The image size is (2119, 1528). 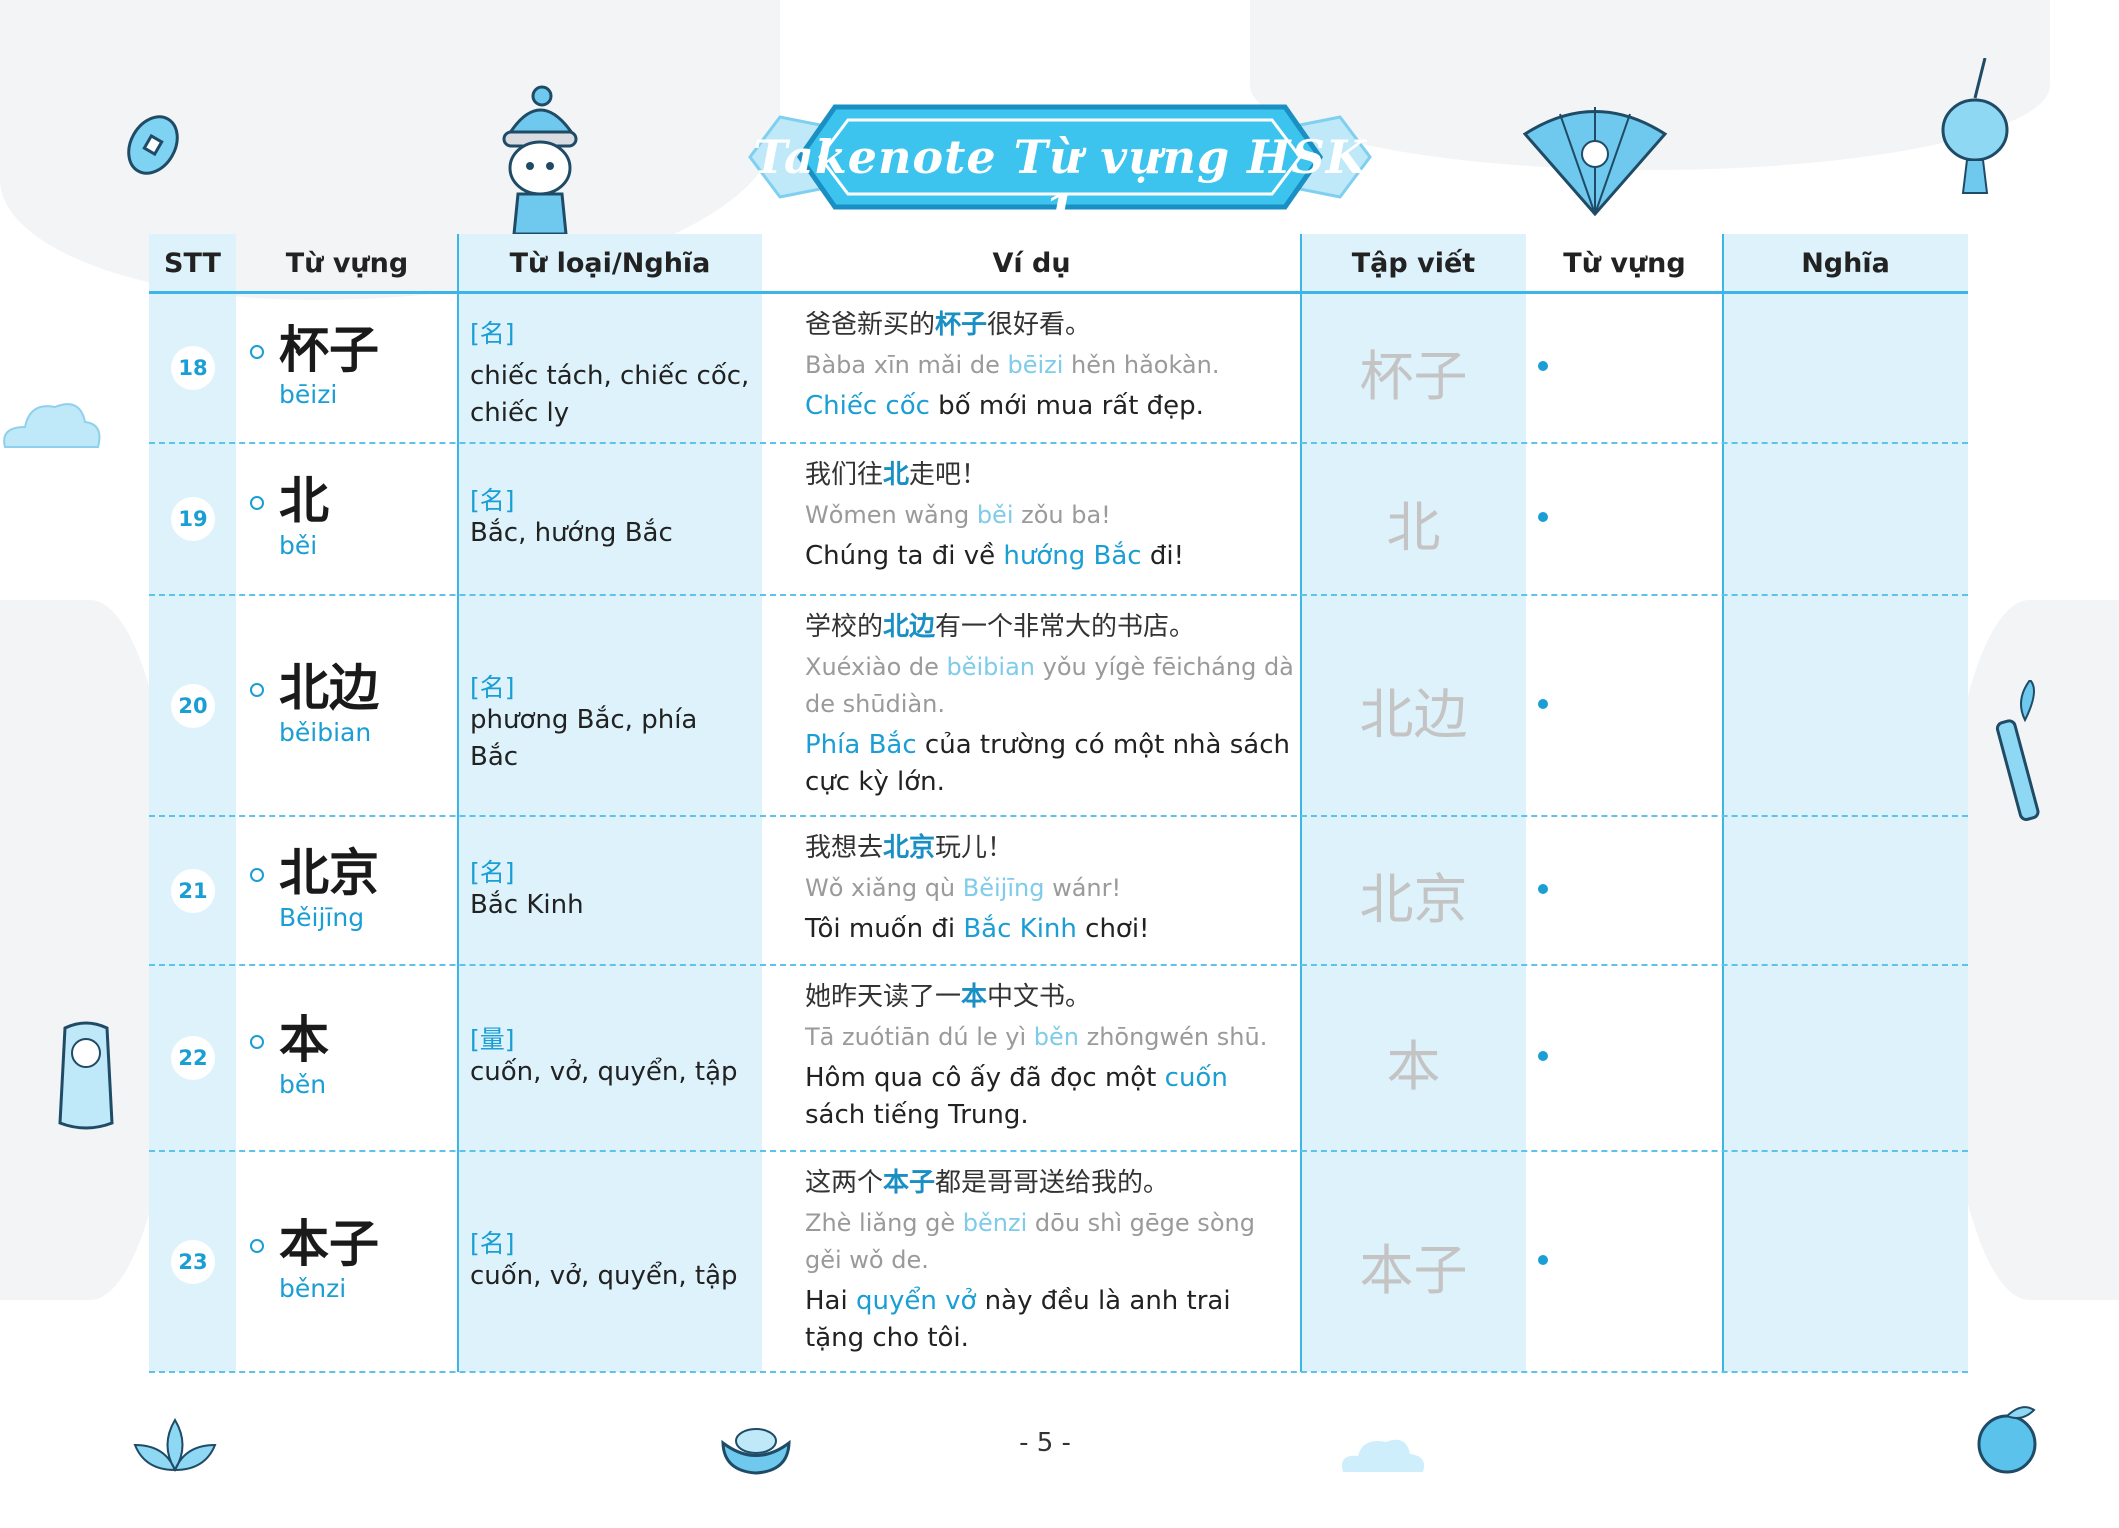 I want to click on example-segment: 中文书。, so click(x=1039, y=997).